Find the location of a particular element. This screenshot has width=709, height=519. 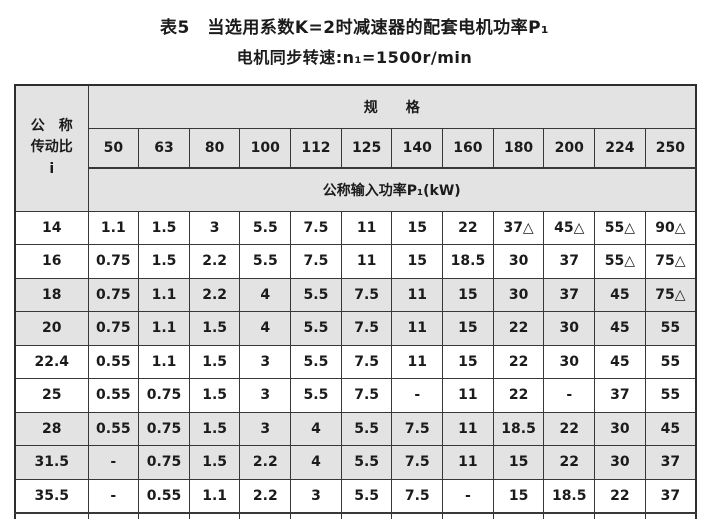

table-row: 14 1.1 1.5 3 5.5 7.5 11 15 22 37△ 45△ 55△ 90△ is located at coordinates (355, 227).